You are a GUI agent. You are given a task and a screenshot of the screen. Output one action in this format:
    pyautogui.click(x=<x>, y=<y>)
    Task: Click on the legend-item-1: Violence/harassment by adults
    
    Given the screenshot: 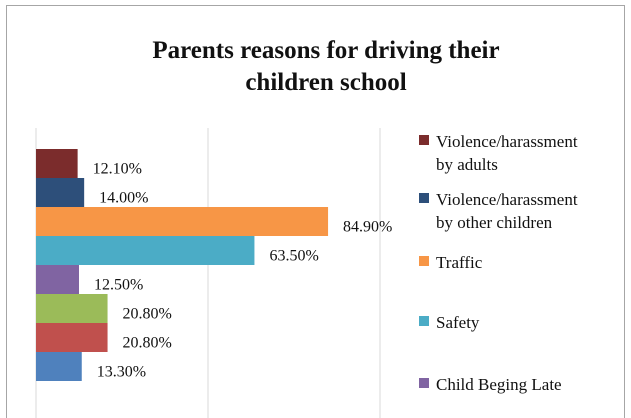 What is the action you would take?
    pyautogui.click(x=498, y=153)
    